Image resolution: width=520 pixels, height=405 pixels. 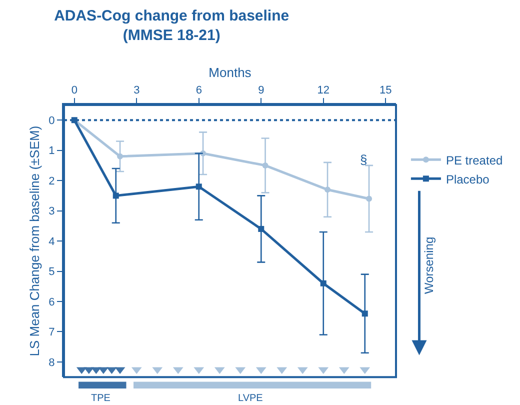 I want to click on x-axis-title: Months, so click(x=230, y=72).